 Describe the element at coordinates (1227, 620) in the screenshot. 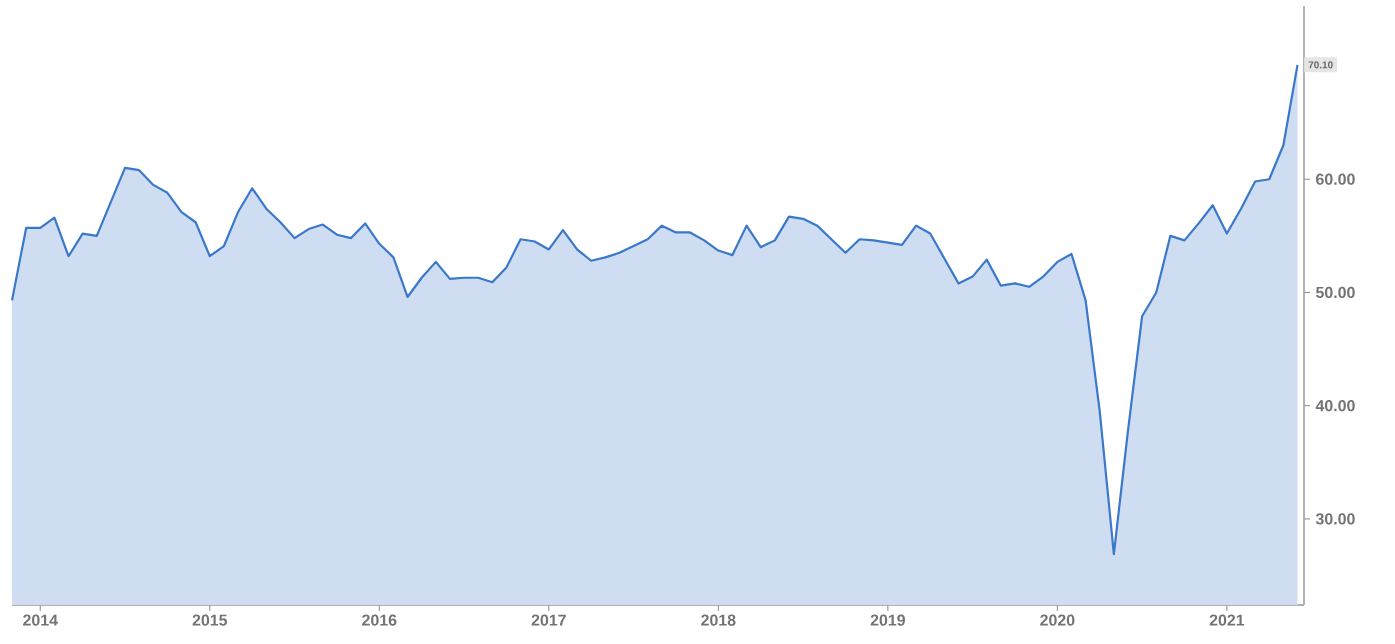

I see `x-tick-label: 2021` at that location.